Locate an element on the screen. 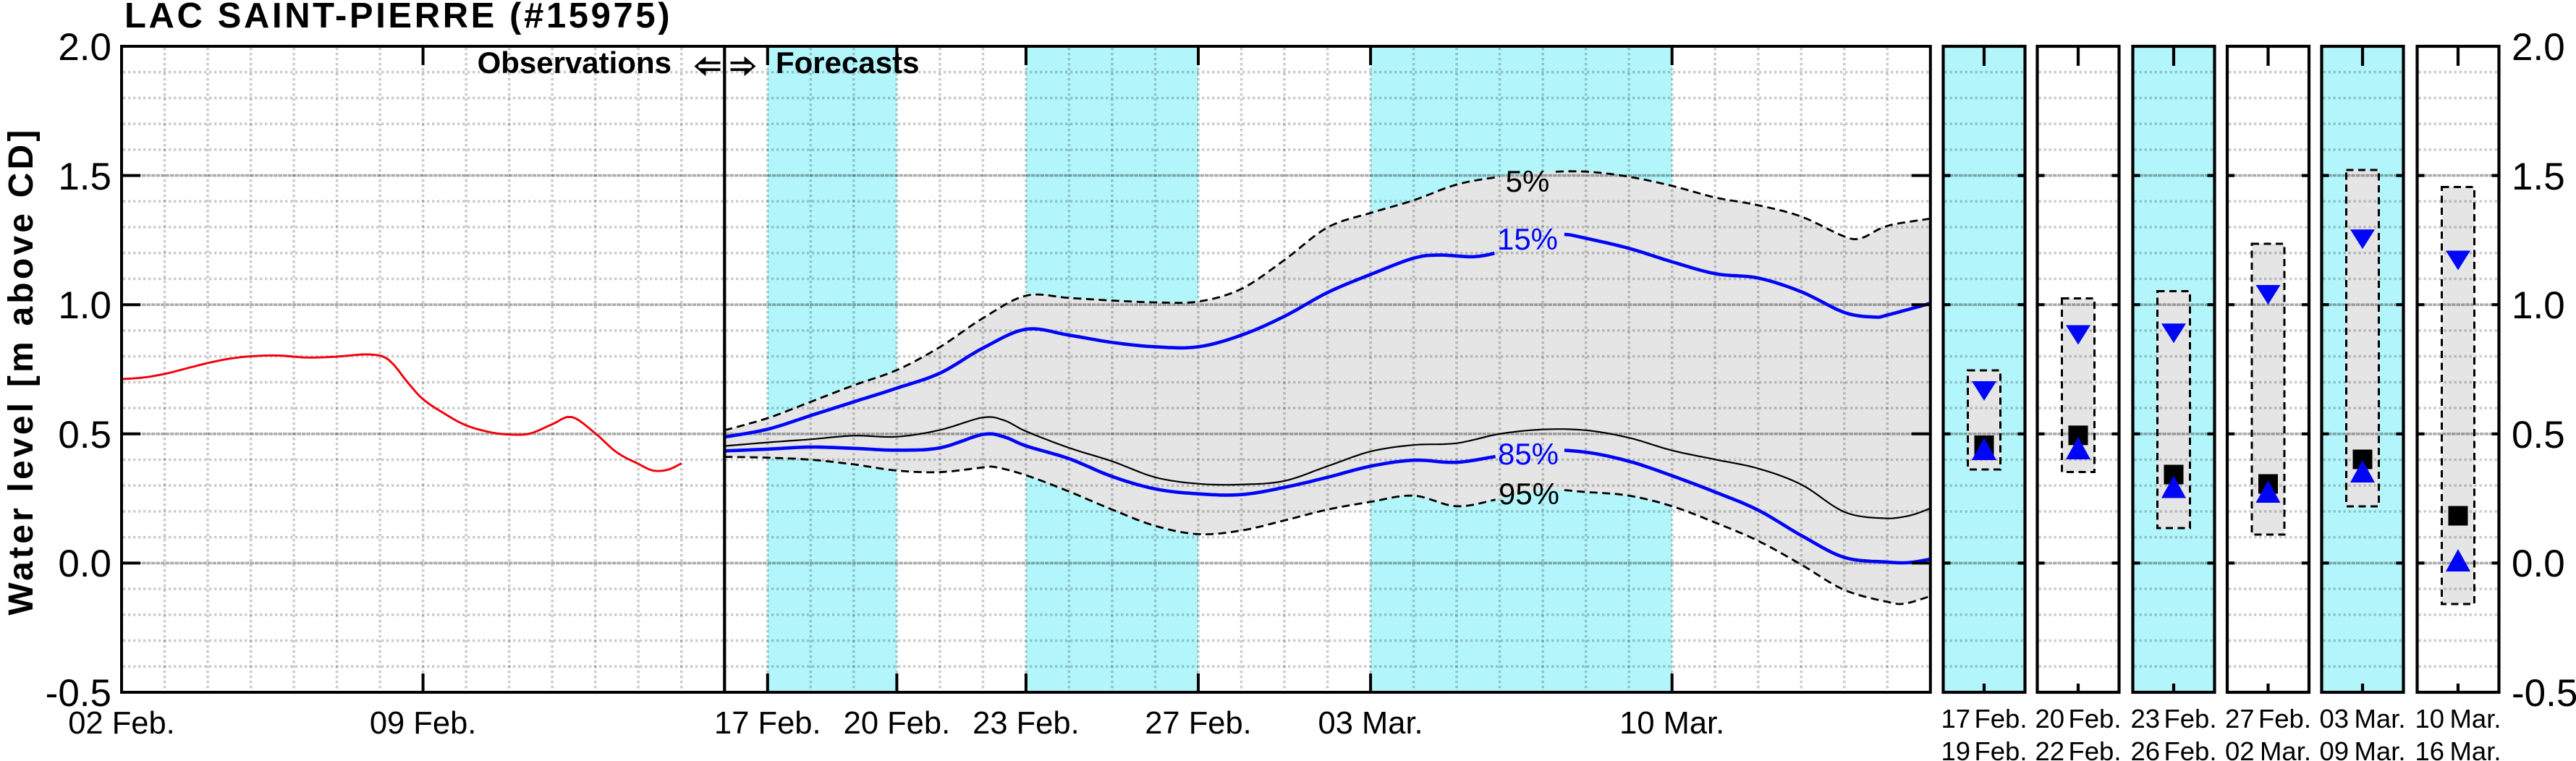 The height and width of the screenshot is (761, 2576). svg-text: 22 is located at coordinates (2050, 748).